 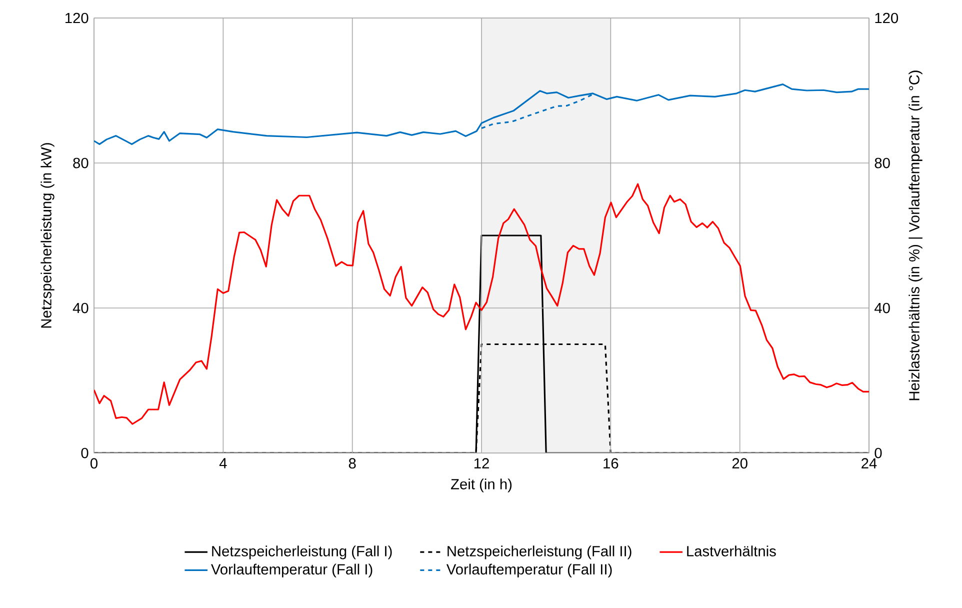 What do you see at coordinates (882, 308) in the screenshot?
I see `y2-tick-label: 40` at bounding box center [882, 308].